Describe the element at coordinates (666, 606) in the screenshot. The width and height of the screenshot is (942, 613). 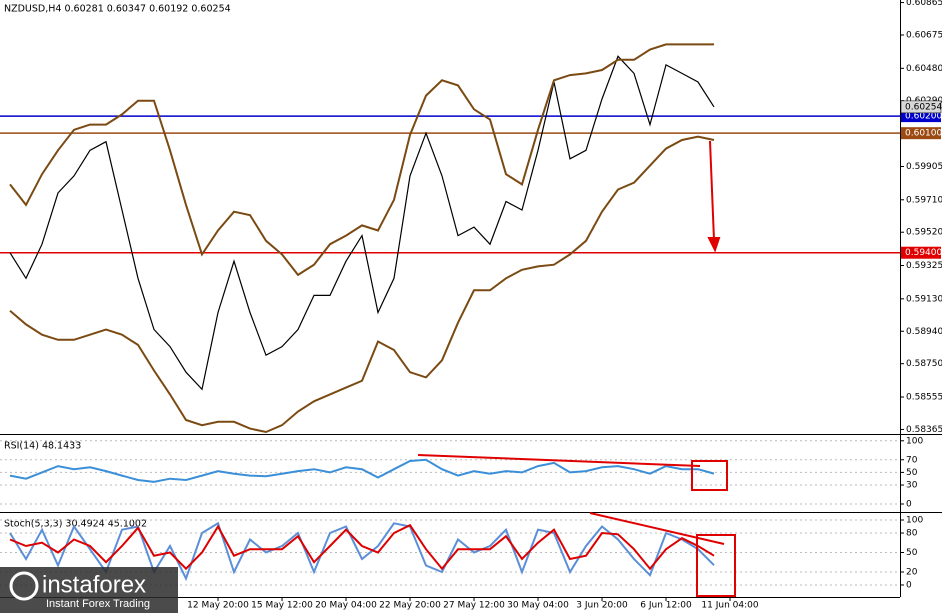
I see `x-tick-label: 6 Jun 12:00` at that location.